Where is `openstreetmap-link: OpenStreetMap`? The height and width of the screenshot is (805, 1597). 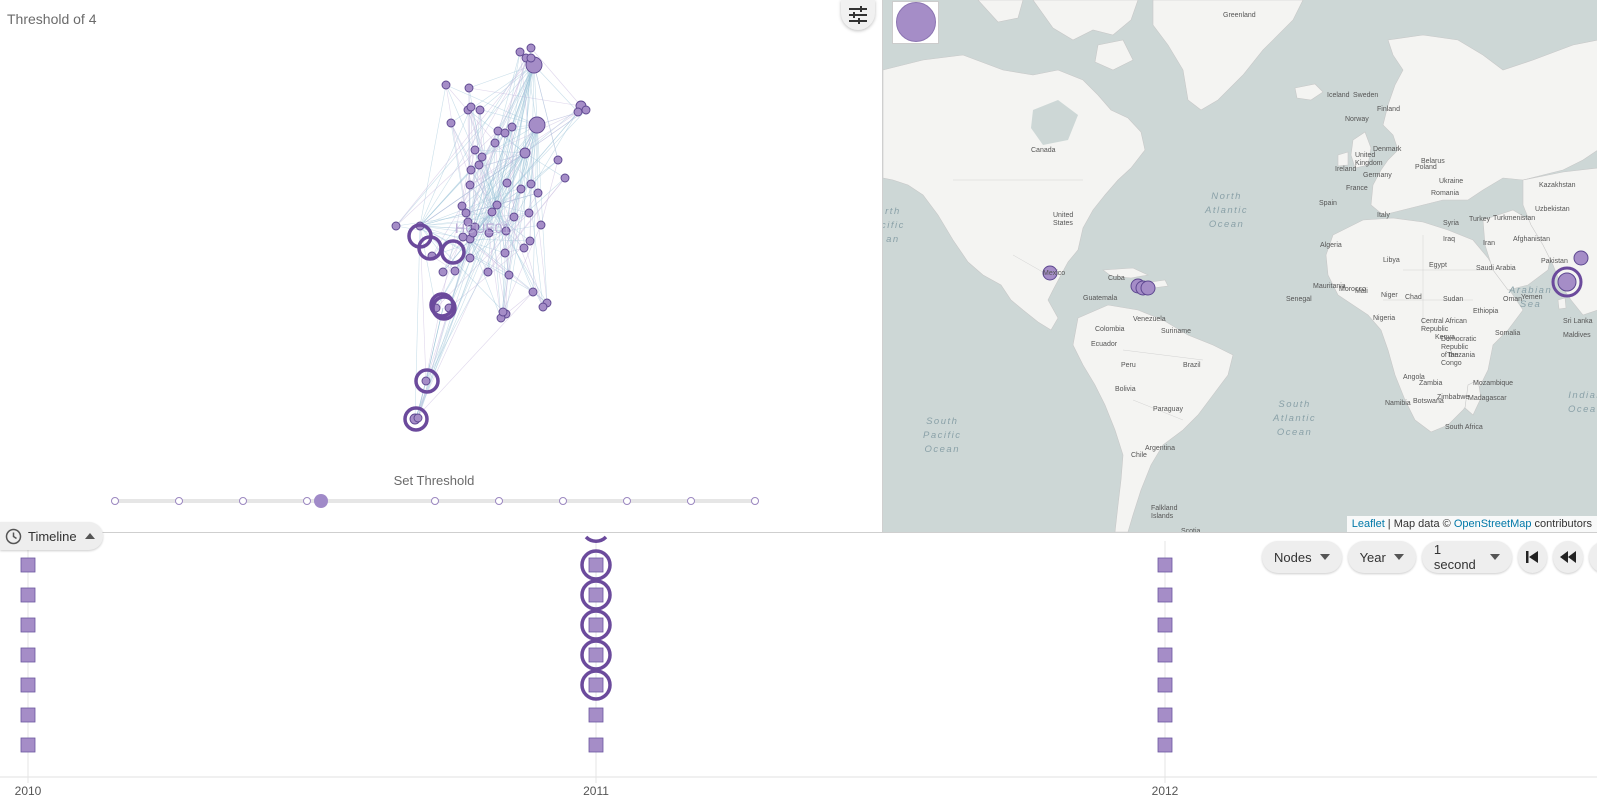
openstreetmap-link: OpenStreetMap is located at coordinates (1492, 524).